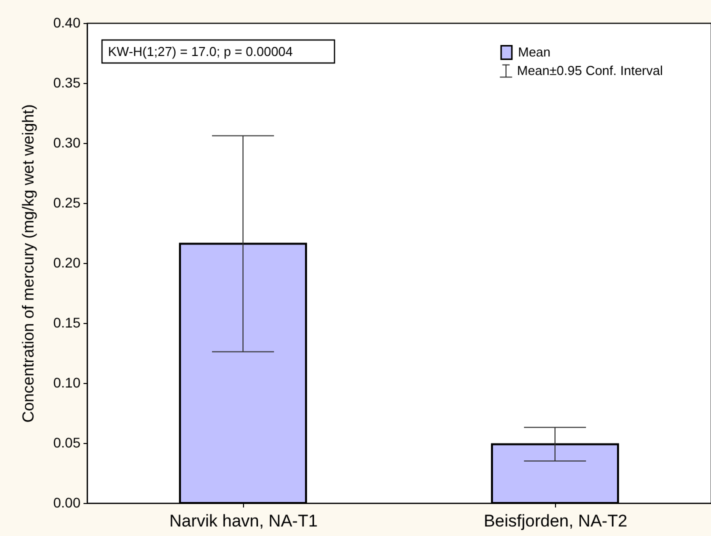  What do you see at coordinates (200, 51) in the screenshot?
I see `annotation: KW-H(1;27) = 17.0; p = 0.00004` at bounding box center [200, 51].